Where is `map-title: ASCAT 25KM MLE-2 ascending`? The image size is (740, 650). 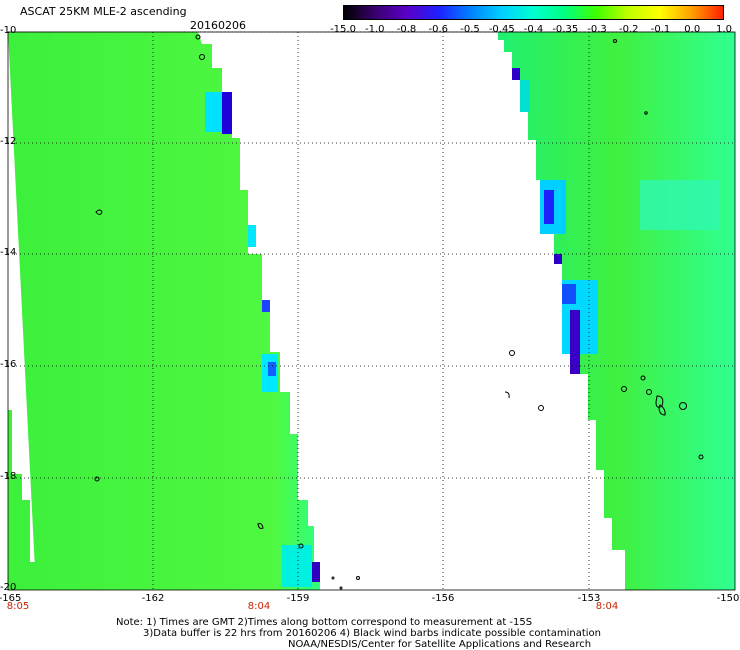
map-title: ASCAT 25KM MLE-2 ascending is located at coordinates (103, 11).